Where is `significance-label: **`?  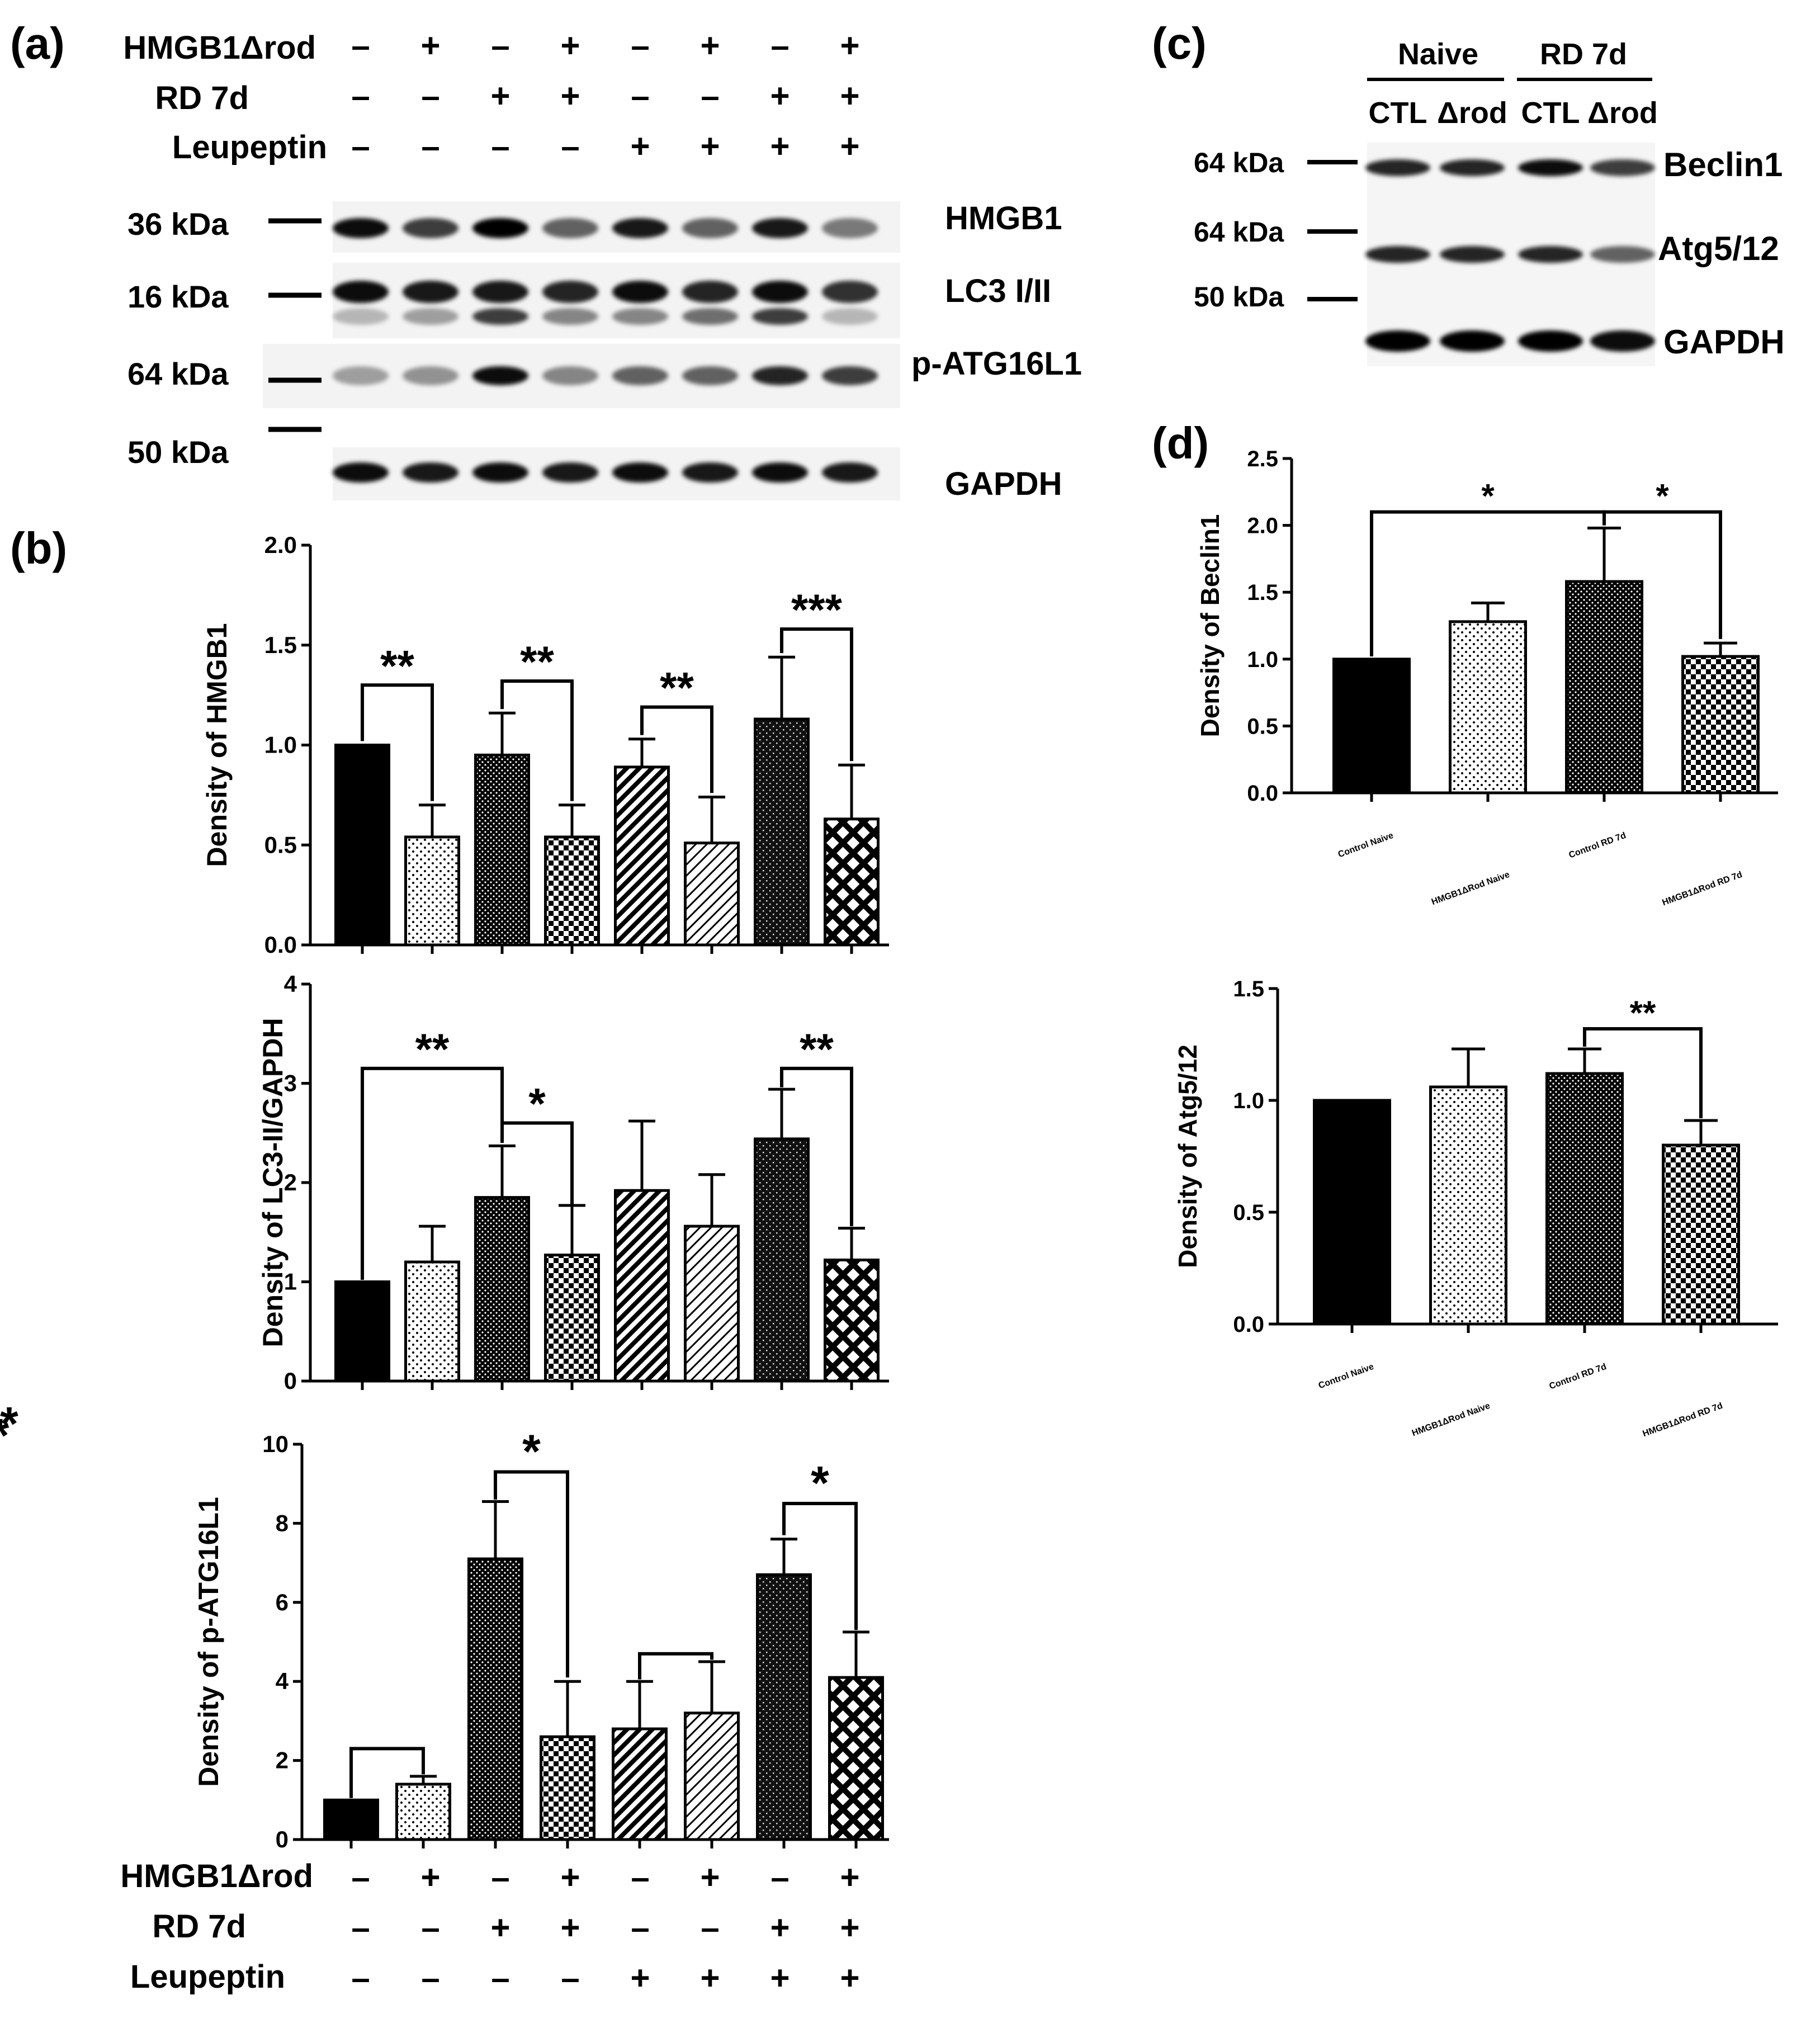
significance-label: ** is located at coordinates (397, 665).